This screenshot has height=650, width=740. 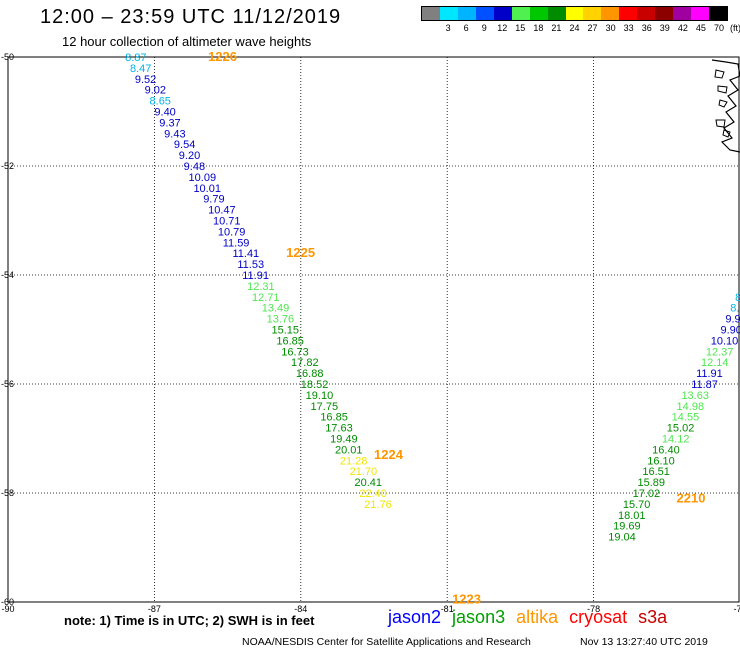 What do you see at coordinates (484, 28) in the screenshot?
I see `legend-label: 9` at bounding box center [484, 28].